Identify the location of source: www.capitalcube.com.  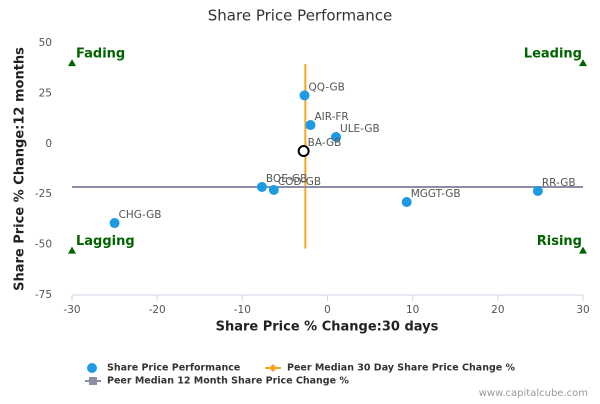
(533, 393).